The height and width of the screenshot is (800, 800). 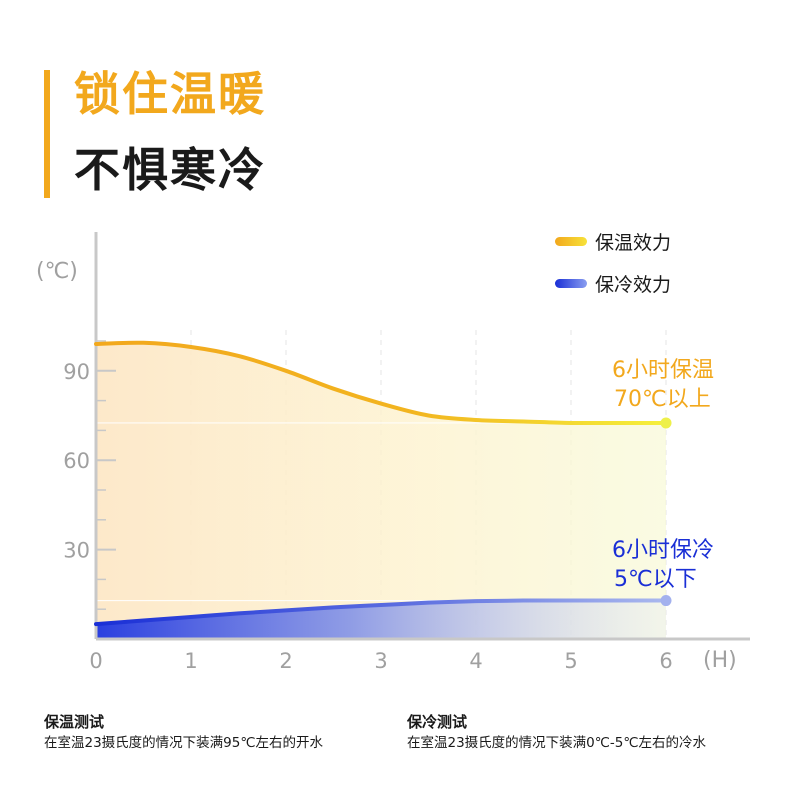 What do you see at coordinates (613, 264) in the screenshot?
I see `legend: 保温效力 保冷效力` at bounding box center [613, 264].